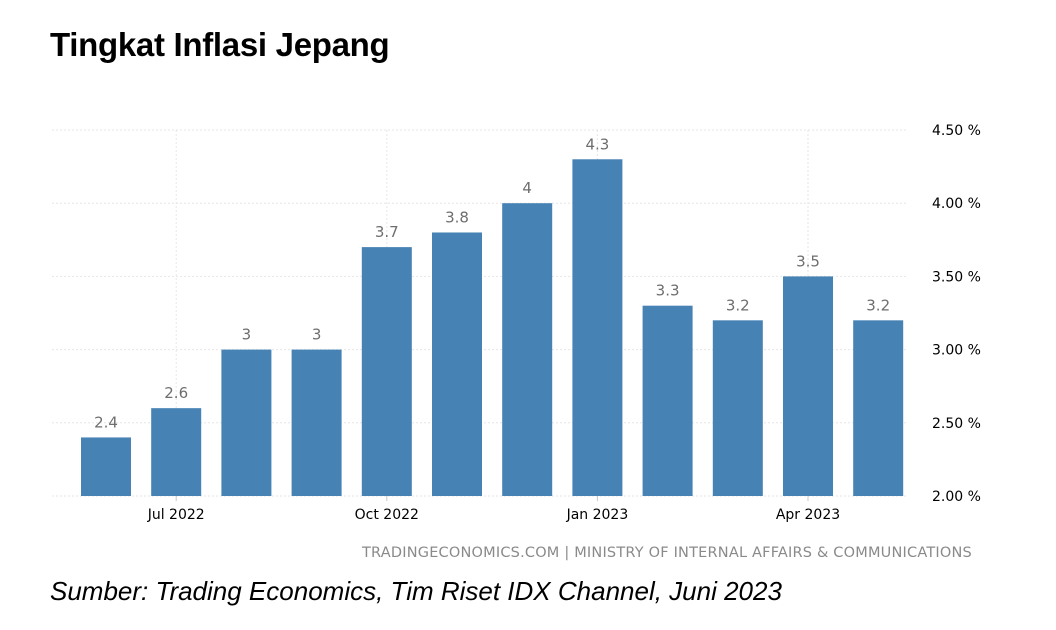 The width and height of the screenshot is (1056, 630). I want to click on y-tick-label: 3.50 %, so click(956, 277).